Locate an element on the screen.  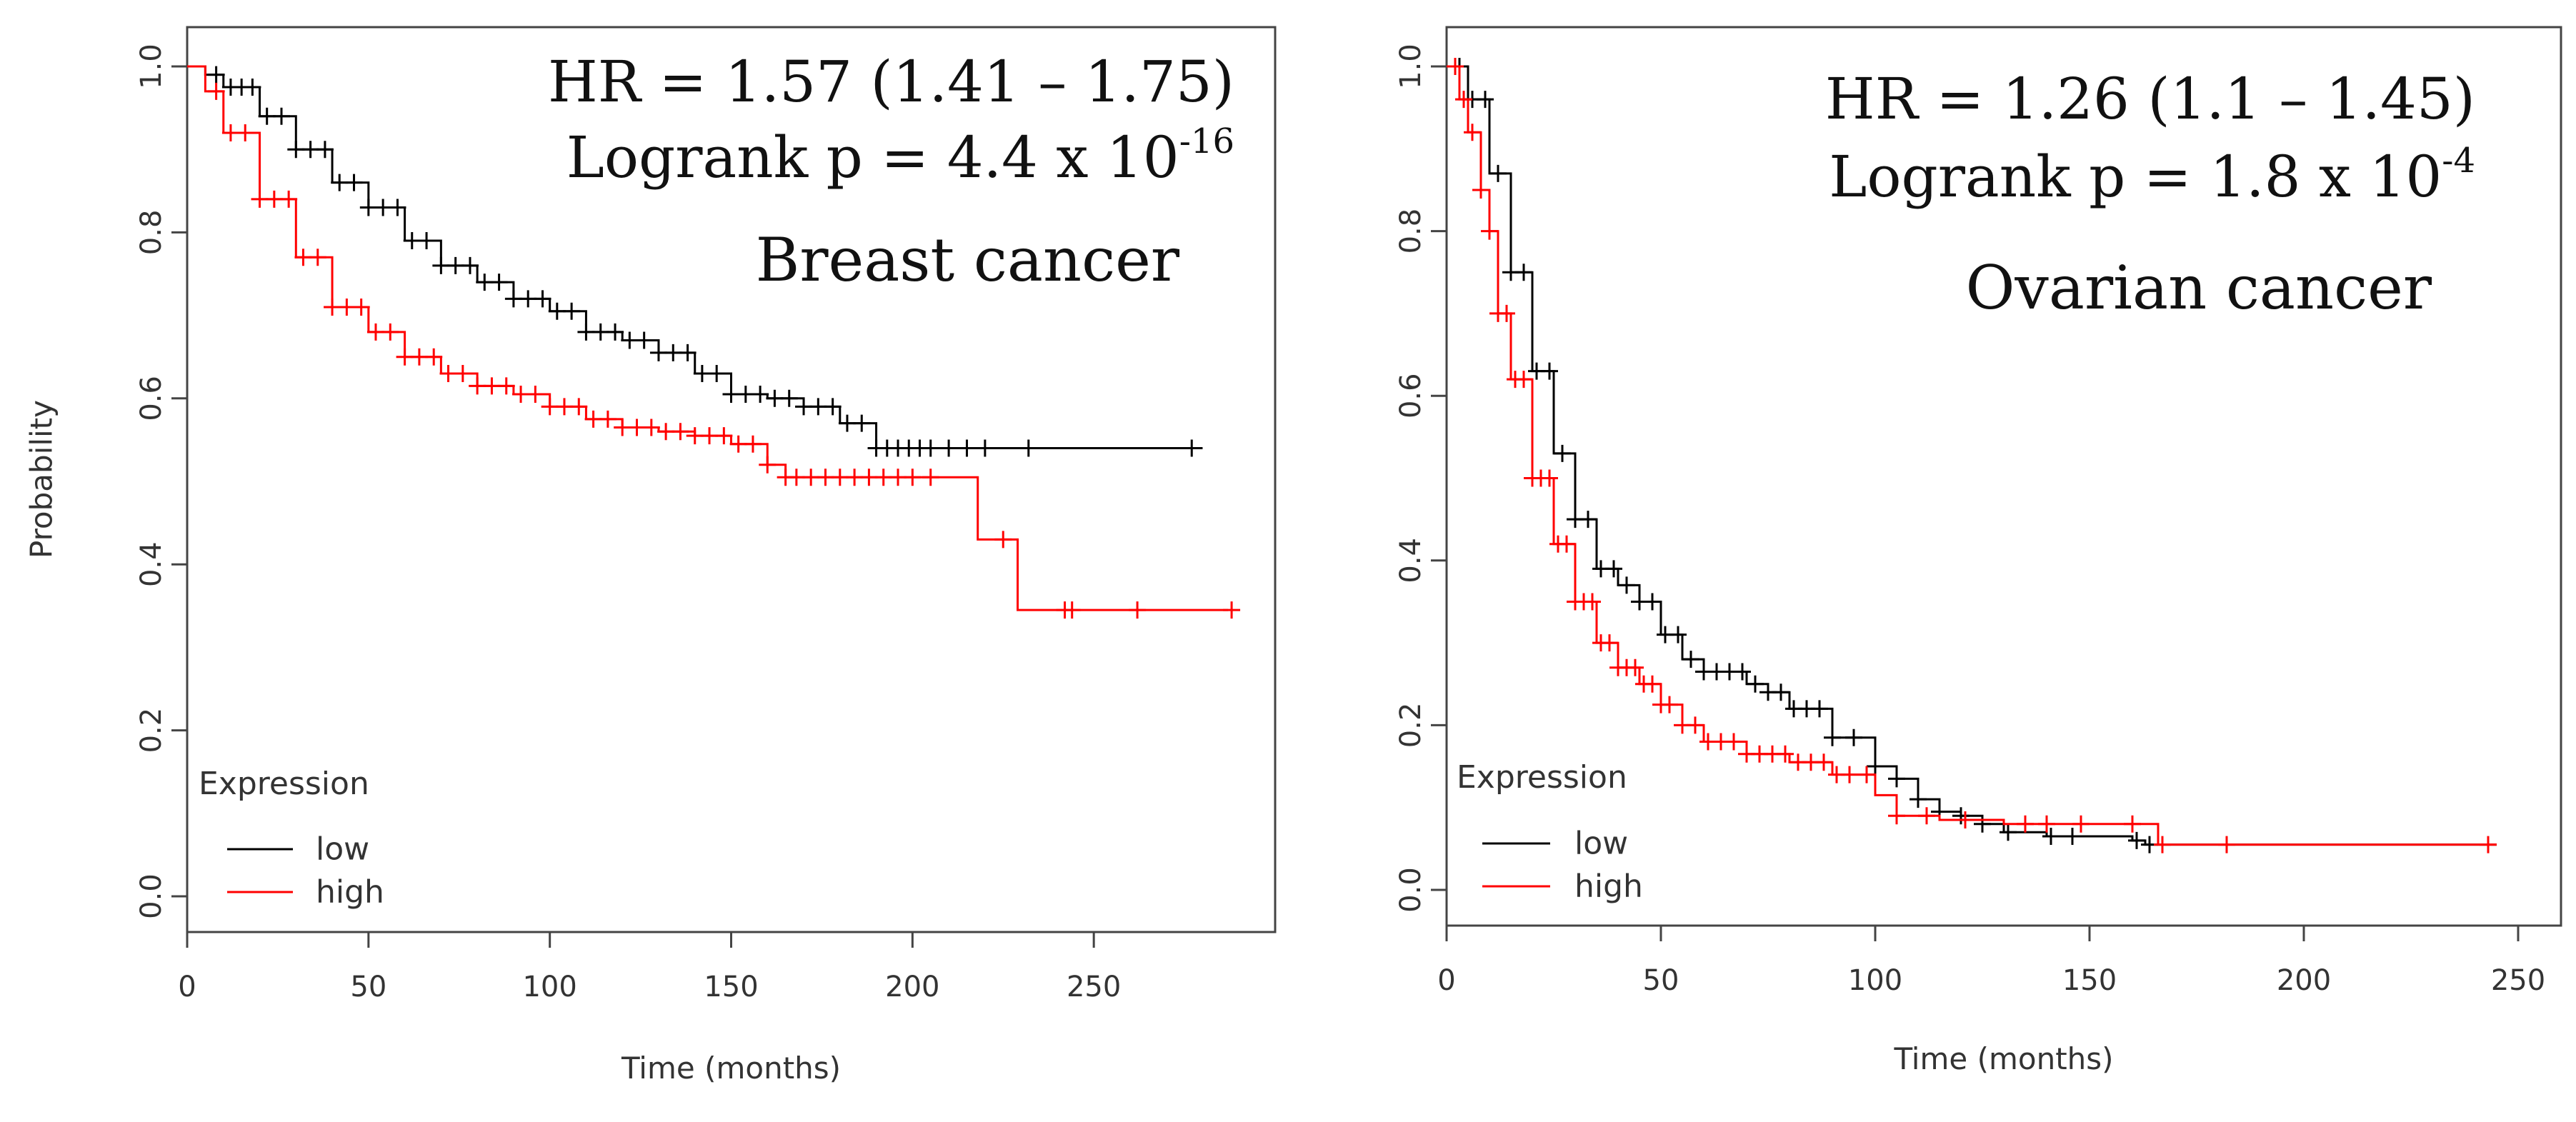
y-tick-label: 0.6 is located at coordinates (151, 399).